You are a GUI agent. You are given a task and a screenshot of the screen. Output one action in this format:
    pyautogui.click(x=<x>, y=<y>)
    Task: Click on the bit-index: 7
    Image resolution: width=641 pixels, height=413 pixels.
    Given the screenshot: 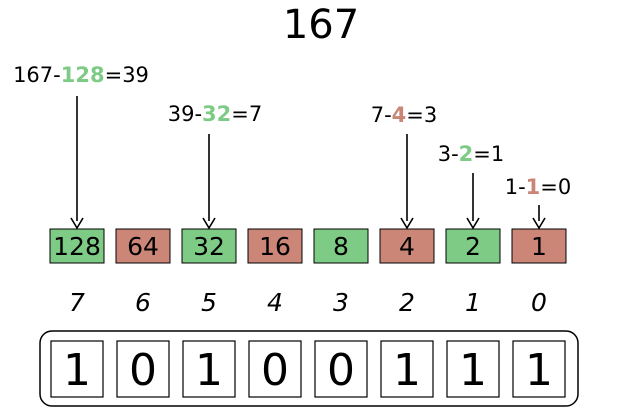 What is the action you would take?
    pyautogui.click(x=77, y=302)
    